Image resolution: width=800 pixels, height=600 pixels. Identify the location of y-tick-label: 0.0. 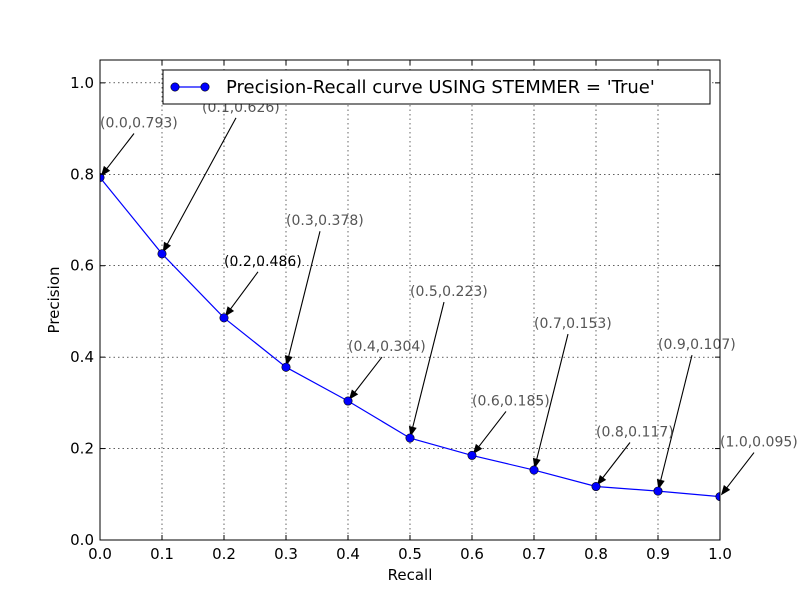
(82, 540).